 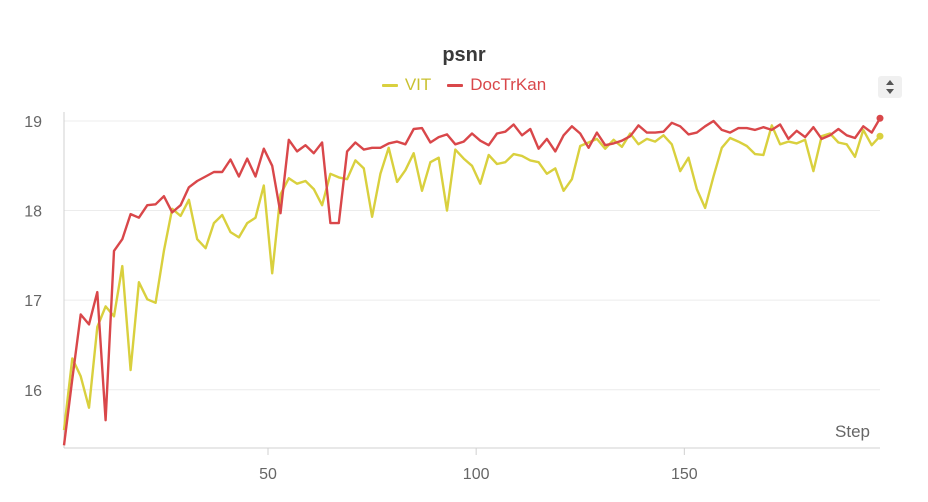 What do you see at coordinates (33, 212) in the screenshot?
I see `y-tick-label: 18` at bounding box center [33, 212].